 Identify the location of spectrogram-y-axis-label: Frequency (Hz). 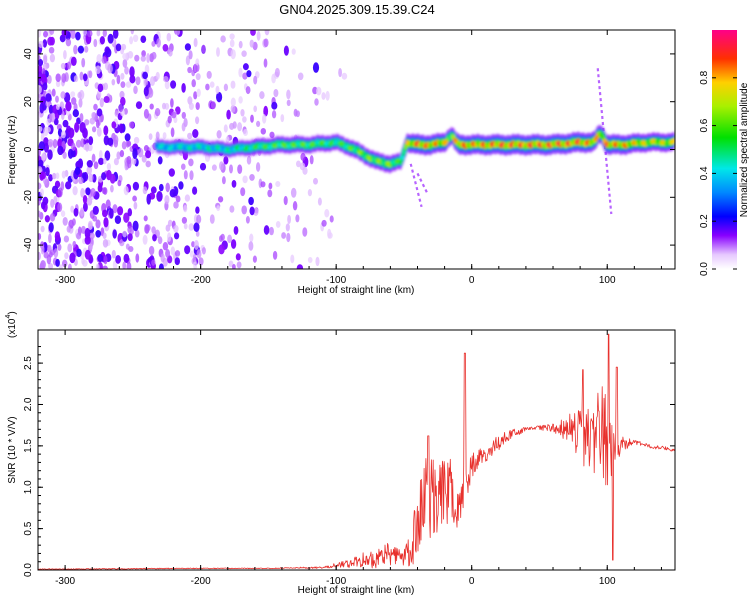
(12, 150).